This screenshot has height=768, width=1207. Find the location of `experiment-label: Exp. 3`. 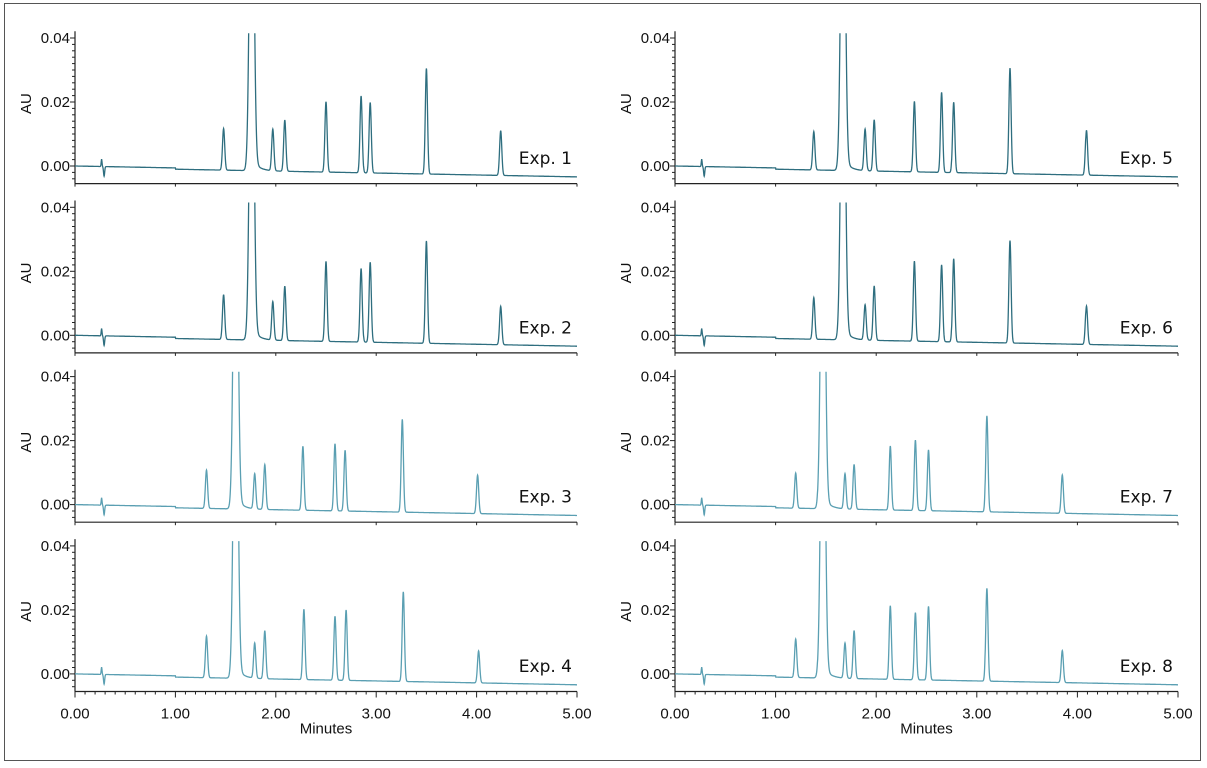

experiment-label: Exp. 3 is located at coordinates (545, 498).